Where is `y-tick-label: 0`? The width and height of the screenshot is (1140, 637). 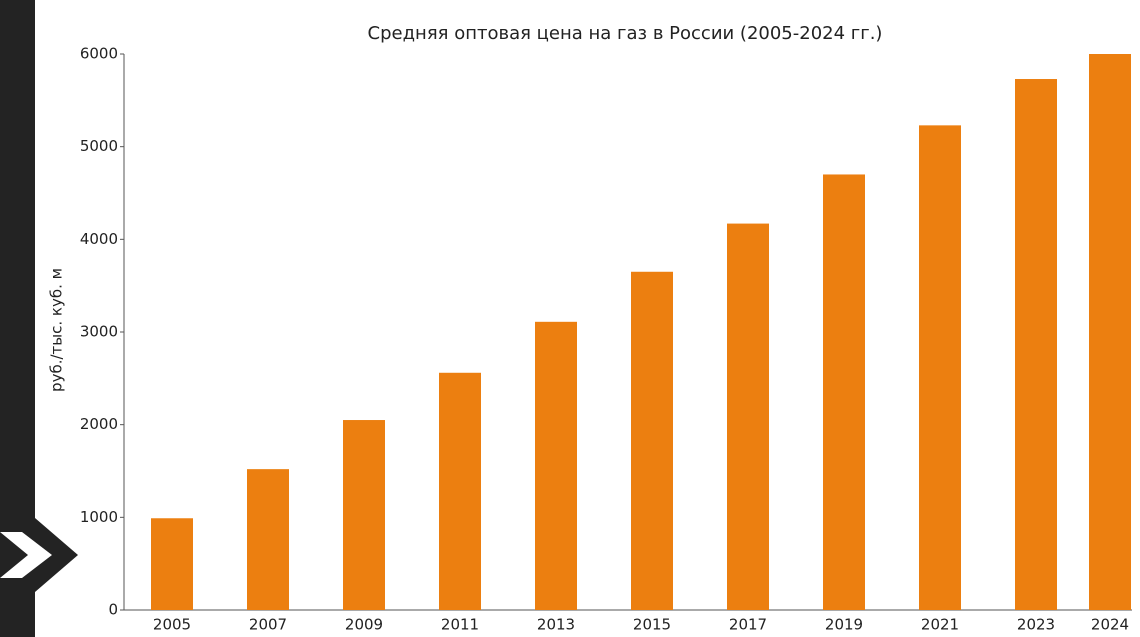
y-tick-label: 0 is located at coordinates (113, 610).